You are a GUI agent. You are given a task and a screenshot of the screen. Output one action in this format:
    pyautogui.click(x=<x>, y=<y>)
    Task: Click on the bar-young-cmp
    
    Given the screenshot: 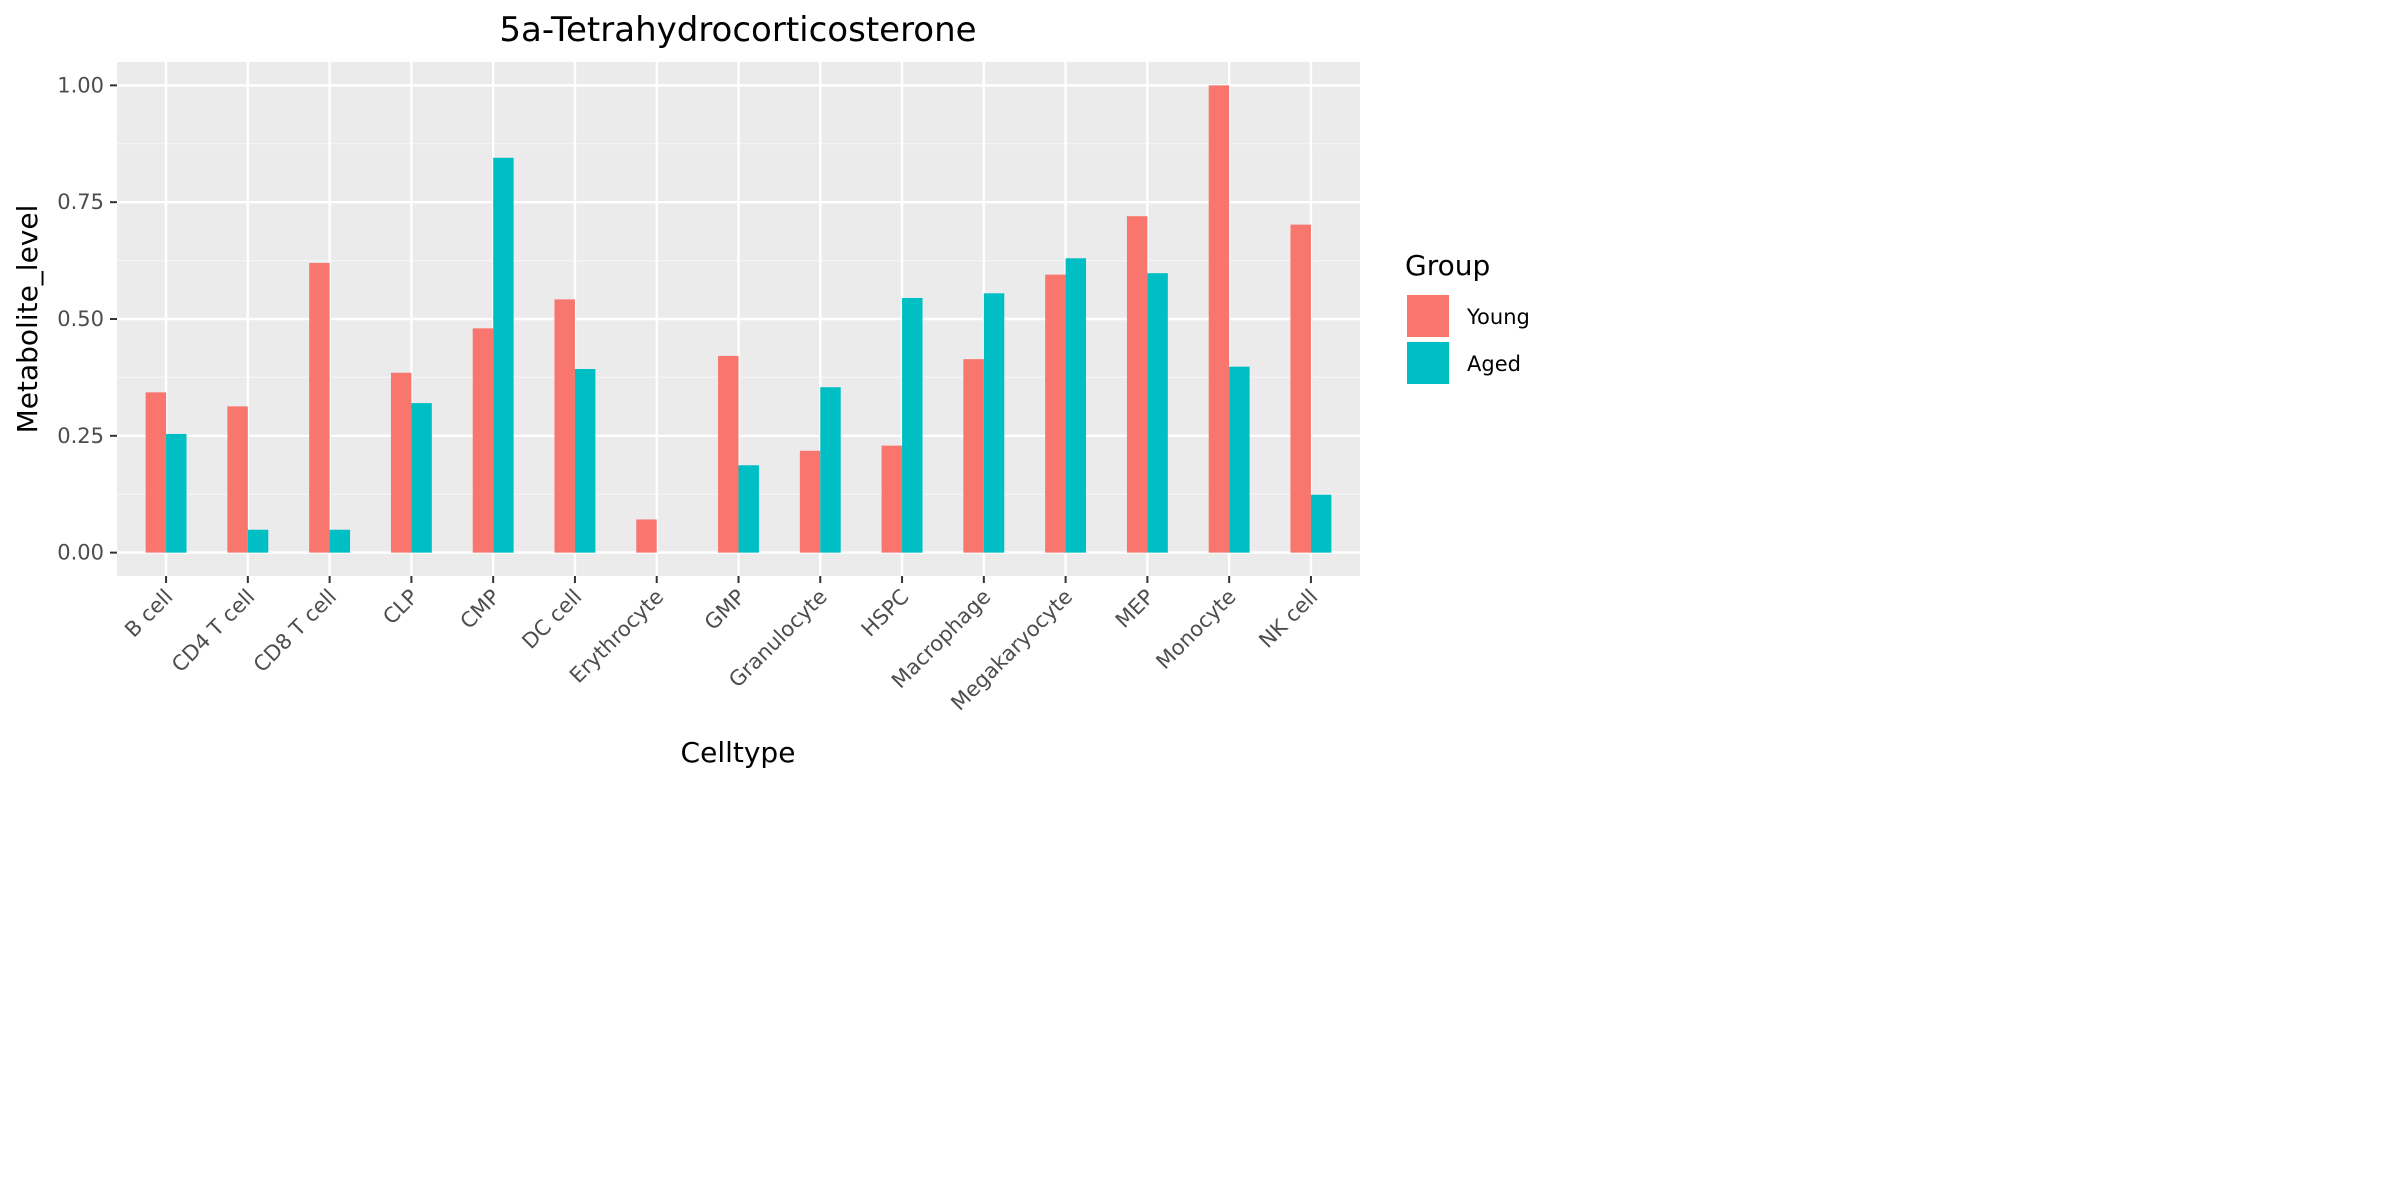 What is the action you would take?
    pyautogui.click(x=483, y=440)
    